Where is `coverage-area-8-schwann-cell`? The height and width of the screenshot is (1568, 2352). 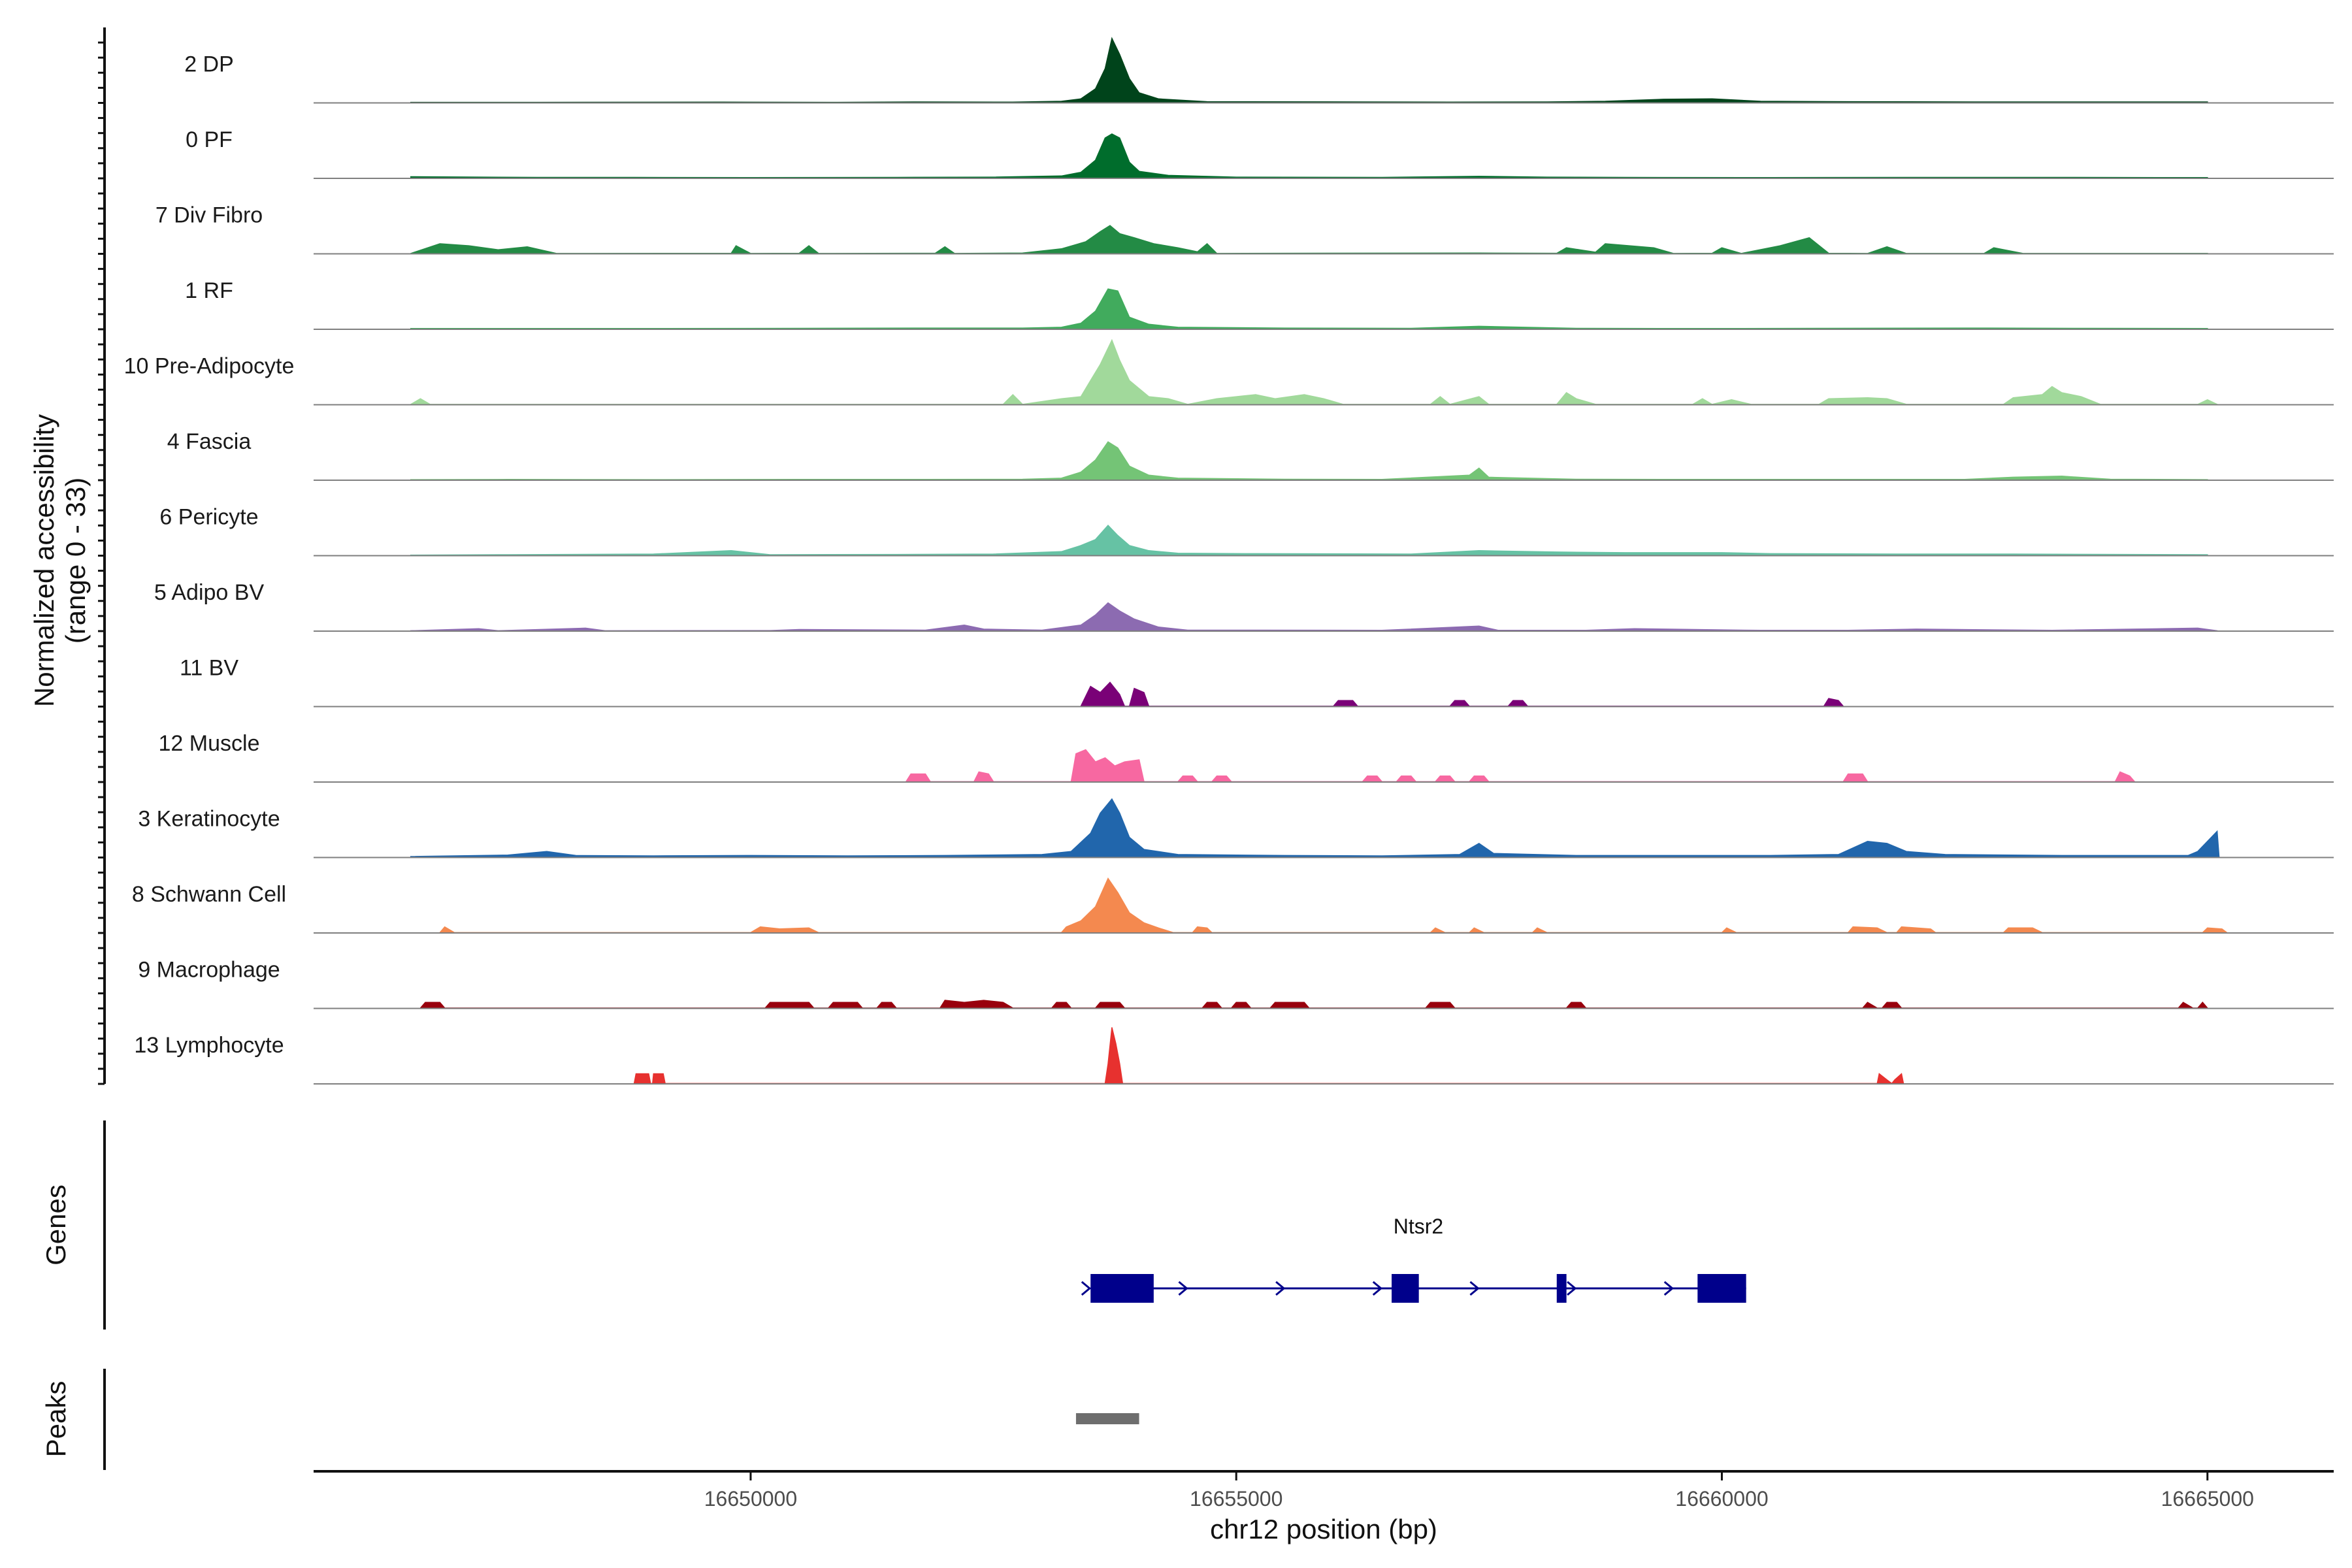 coverage-area-8-schwann-cell is located at coordinates (1333, 905).